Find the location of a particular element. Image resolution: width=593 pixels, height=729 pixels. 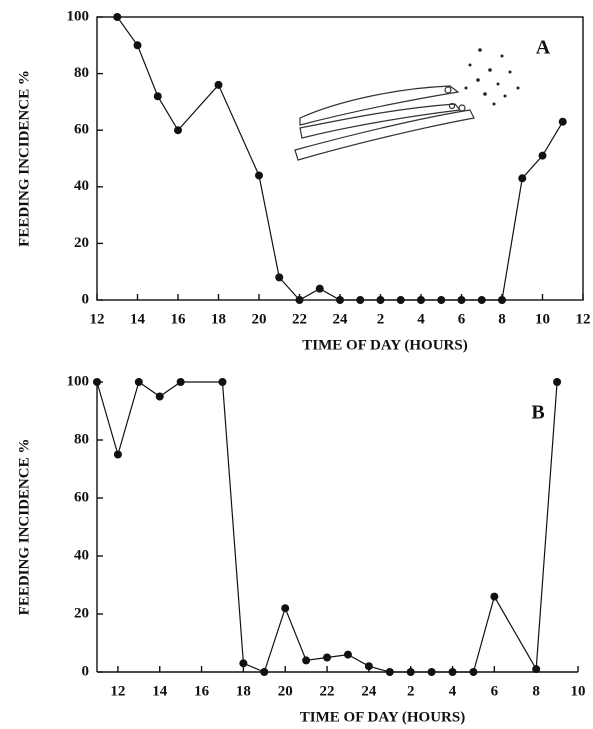

plankton-dots is located at coordinates (492, 77).